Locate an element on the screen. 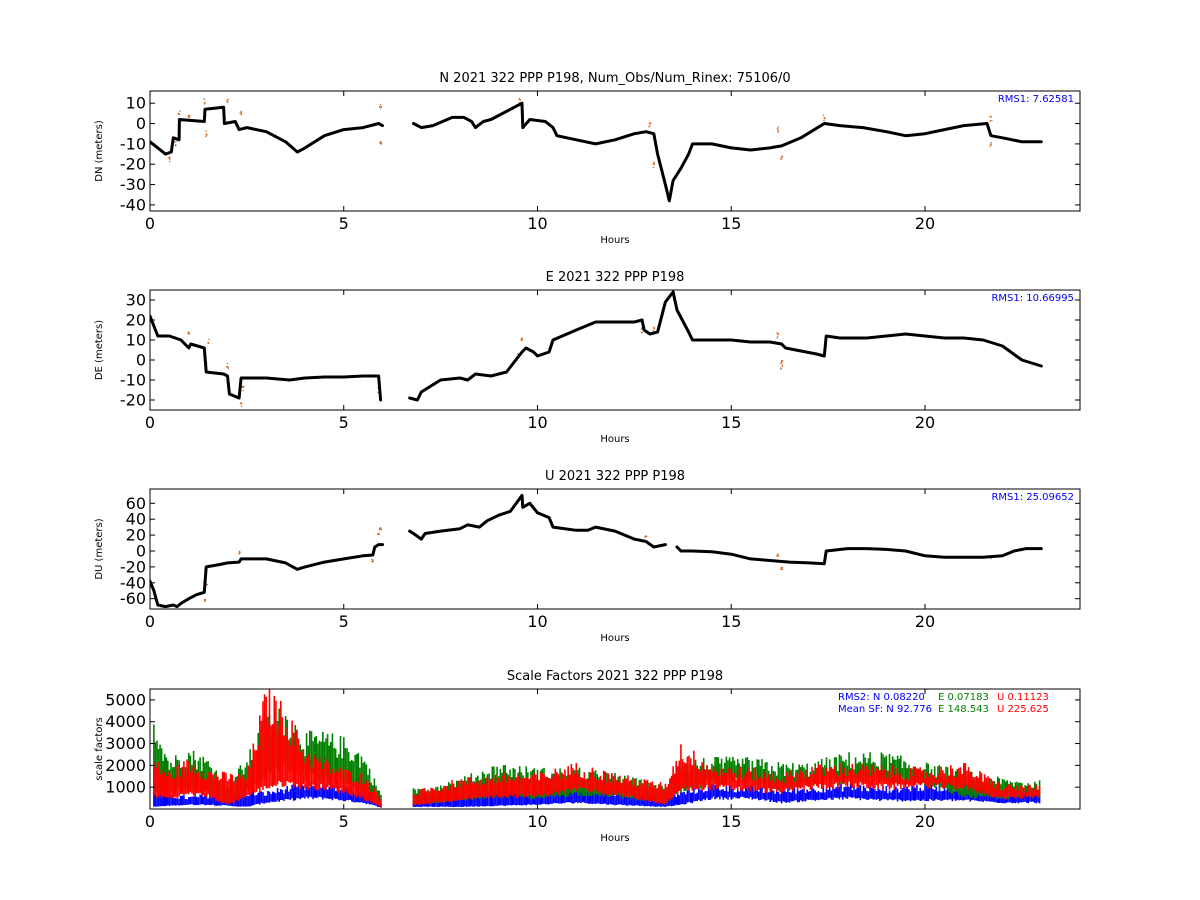 Image resolution: width=1200 pixels, height=900 pixels. y-axis-label: DU (meters) is located at coordinates (99, 548).